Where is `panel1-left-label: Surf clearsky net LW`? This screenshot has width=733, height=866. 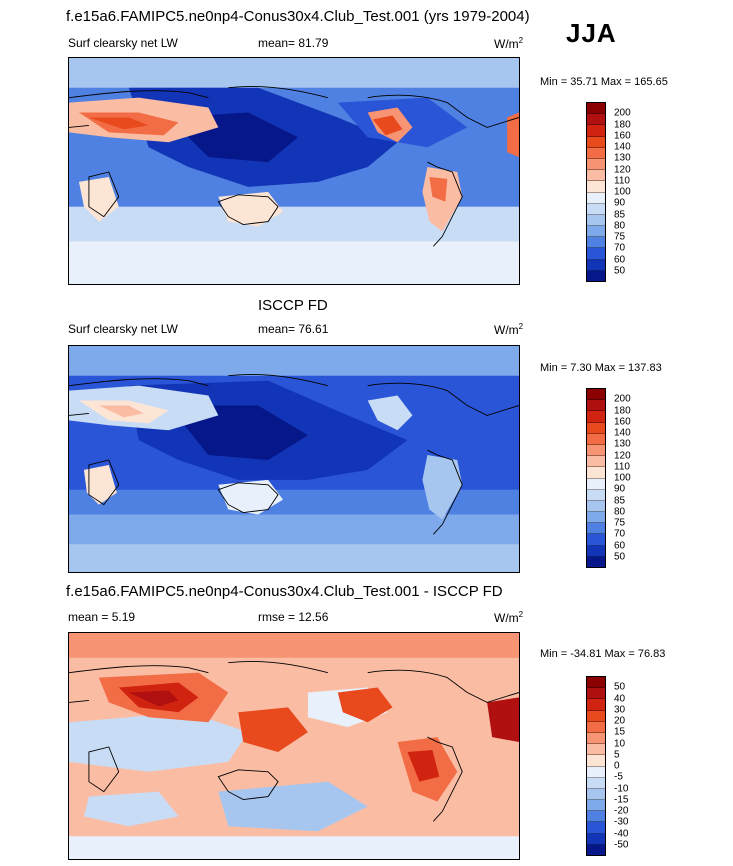
panel1-left-label: Surf clearsky net LW is located at coordinates (123, 43).